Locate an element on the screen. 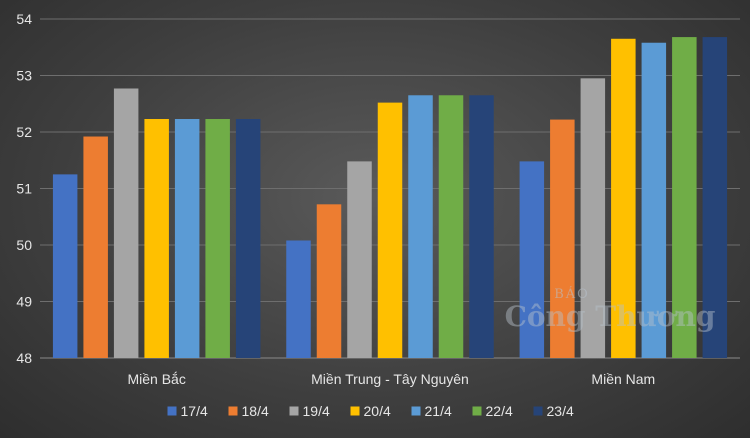 The width and height of the screenshot is (750, 438). legend: 17/4 18/4 19/4 20/4 21/4 22/4 23/4 is located at coordinates (370, 411).